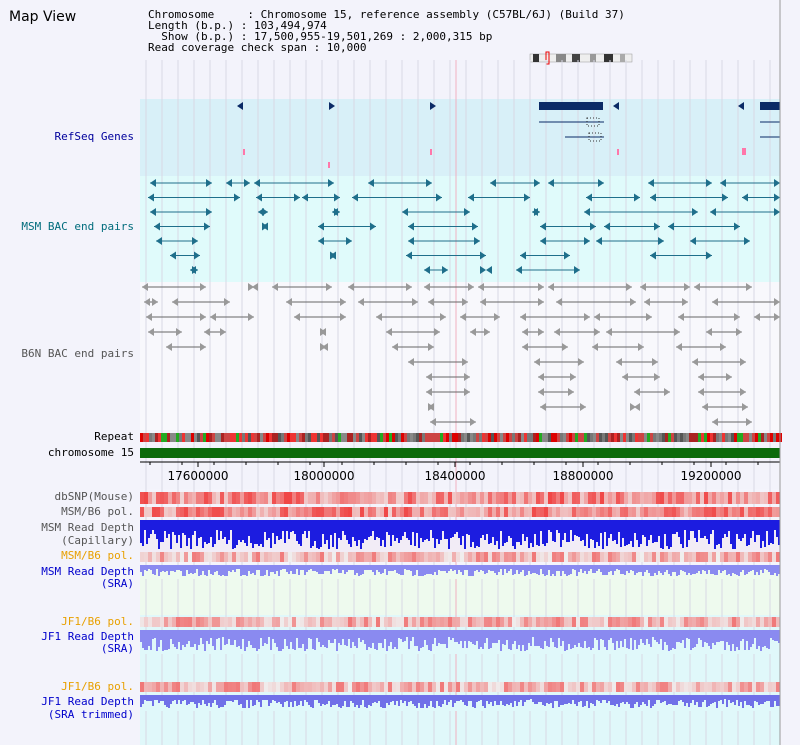  What do you see at coordinates (583, 476) in the screenshot?
I see `axis-tick-label: 18800000` at bounding box center [583, 476].